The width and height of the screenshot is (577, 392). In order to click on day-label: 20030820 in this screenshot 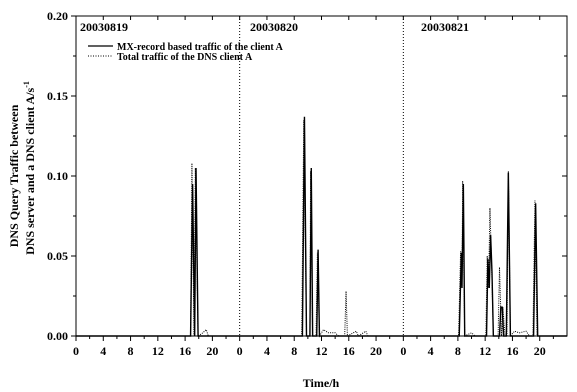, I will do `click(274, 27)`.